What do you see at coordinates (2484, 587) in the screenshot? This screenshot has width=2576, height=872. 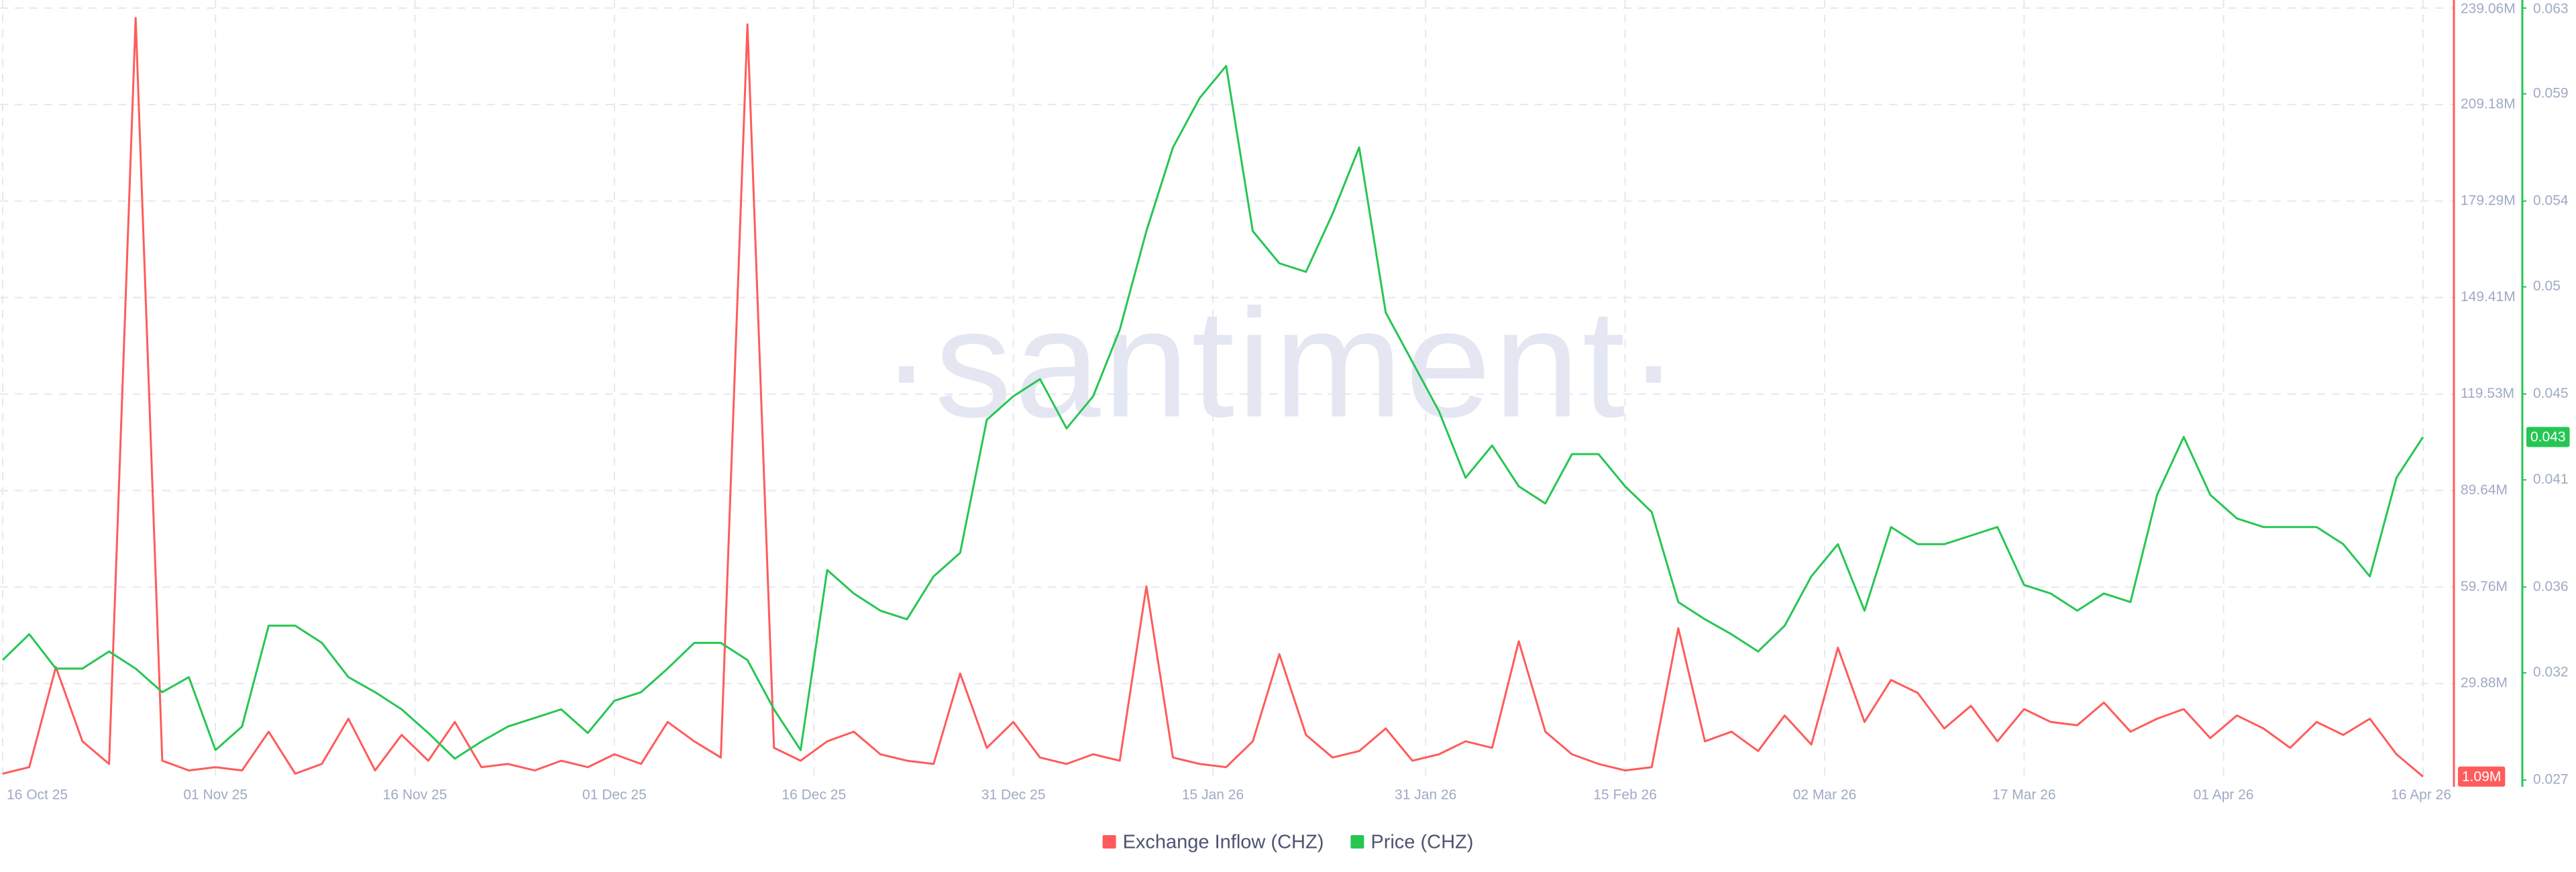 I see `y-tick-label: 59.76M` at bounding box center [2484, 587].